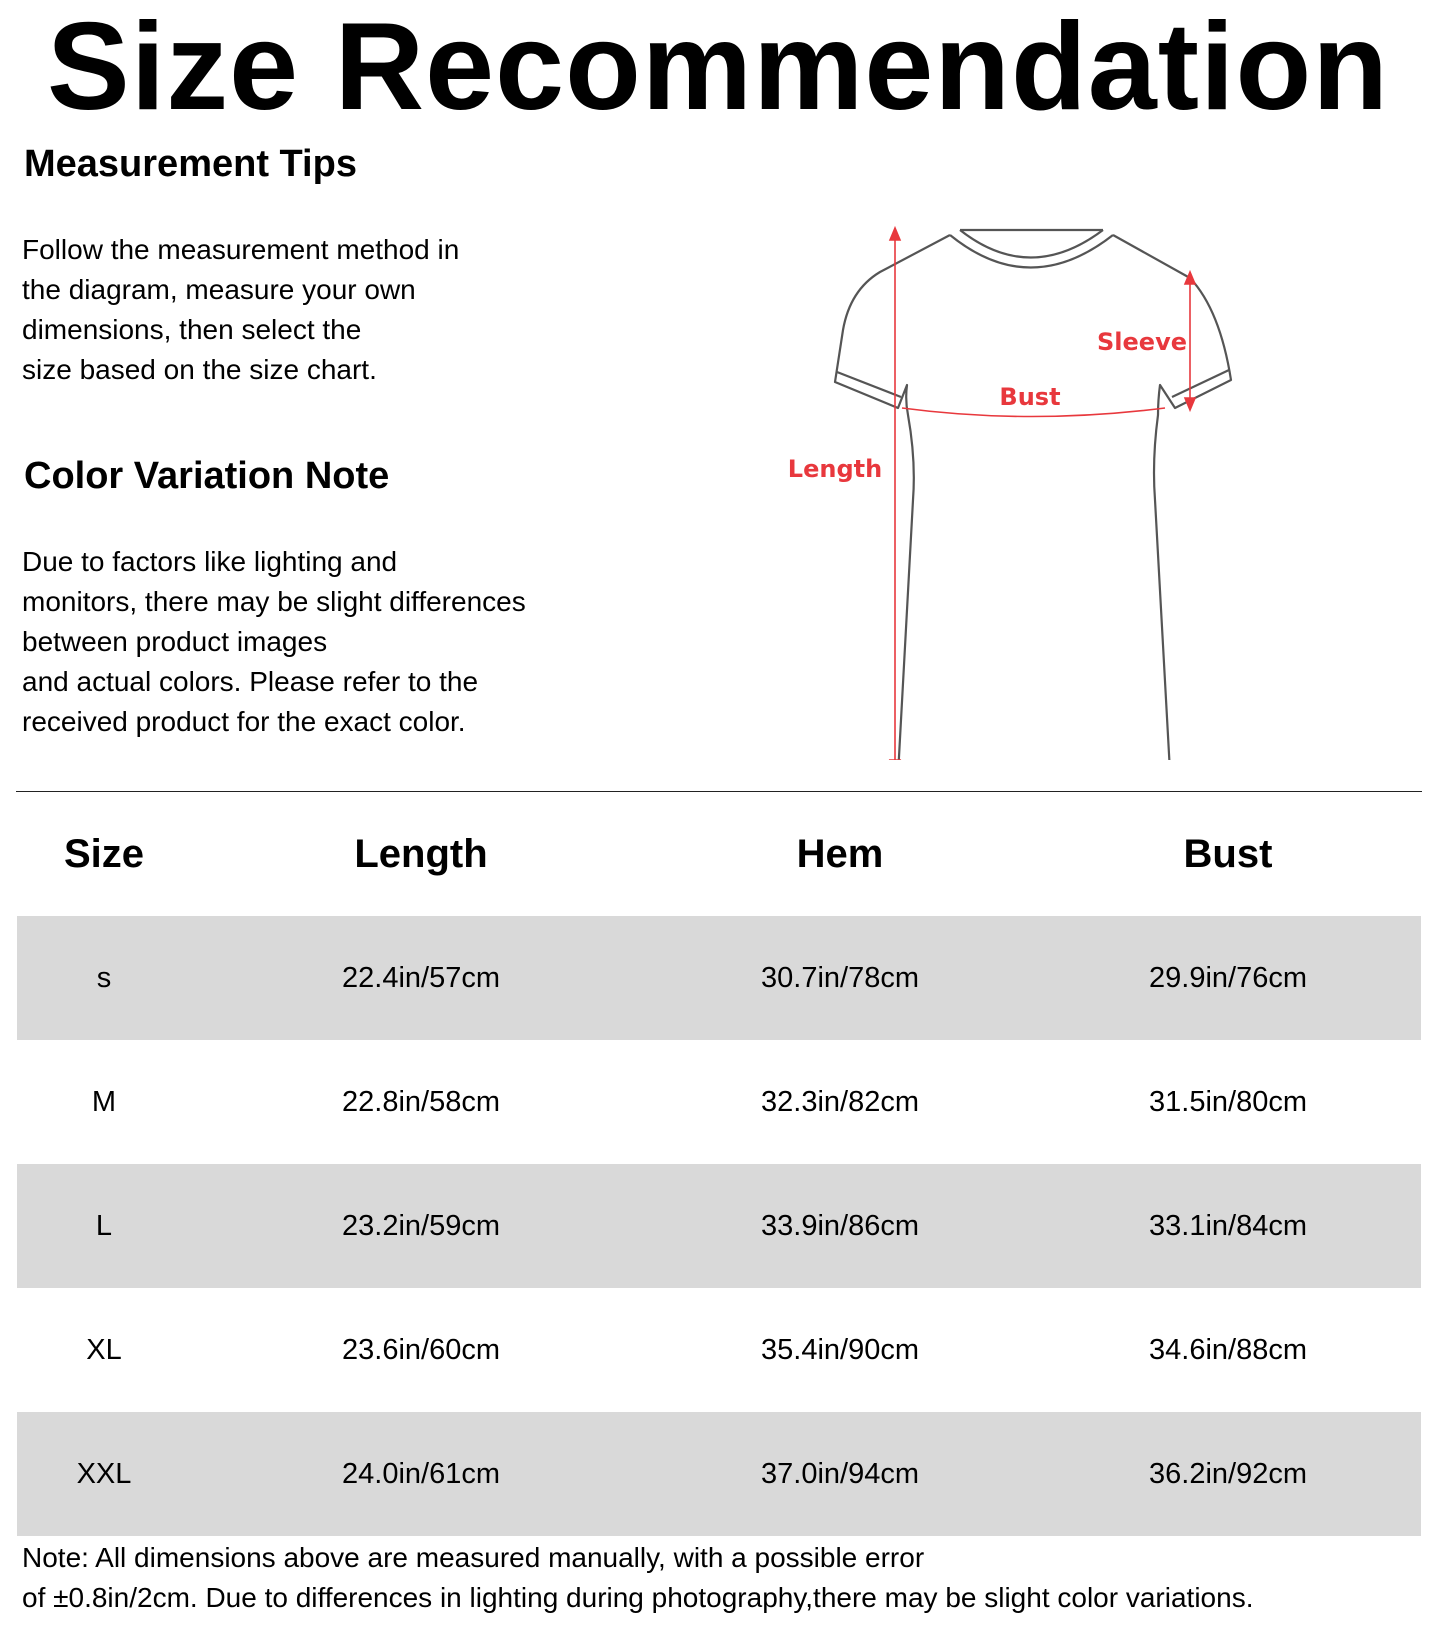 The image size is (1436, 1630). What do you see at coordinates (104, 853) in the screenshot?
I see `header-size: Size` at bounding box center [104, 853].